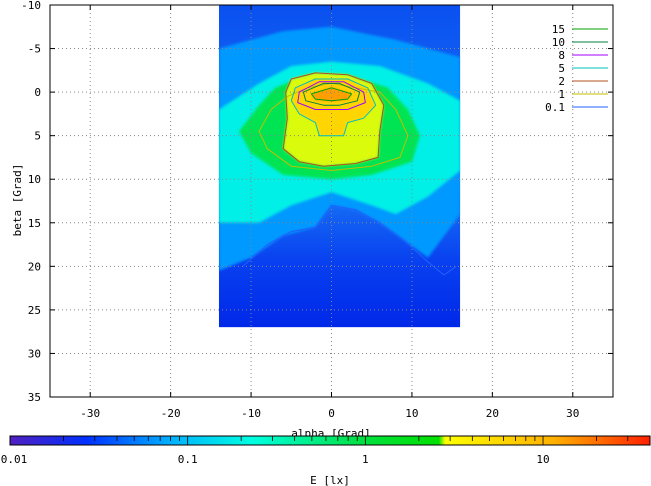 The width and height of the screenshot is (651, 486). What do you see at coordinates (188, 459) in the screenshot?
I see `colorbar-tick-label: 0.1` at bounding box center [188, 459].